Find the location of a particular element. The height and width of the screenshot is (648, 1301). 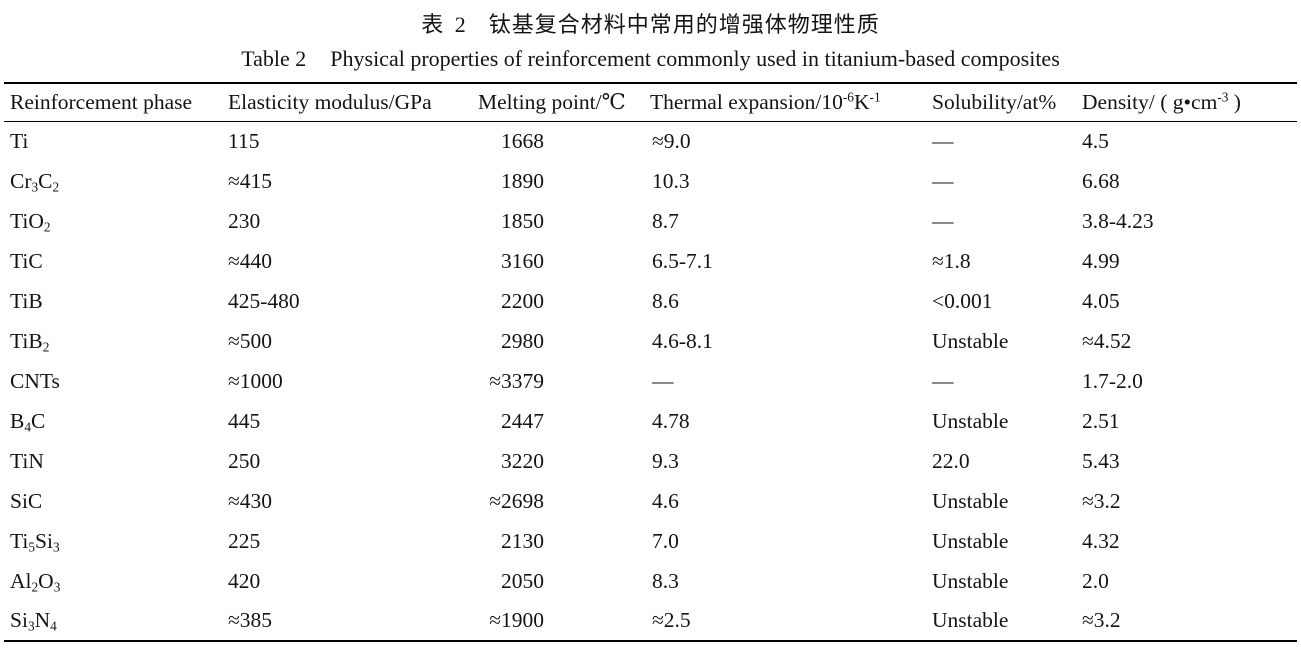

table-cell: TiO2 is located at coordinates (30, 221).